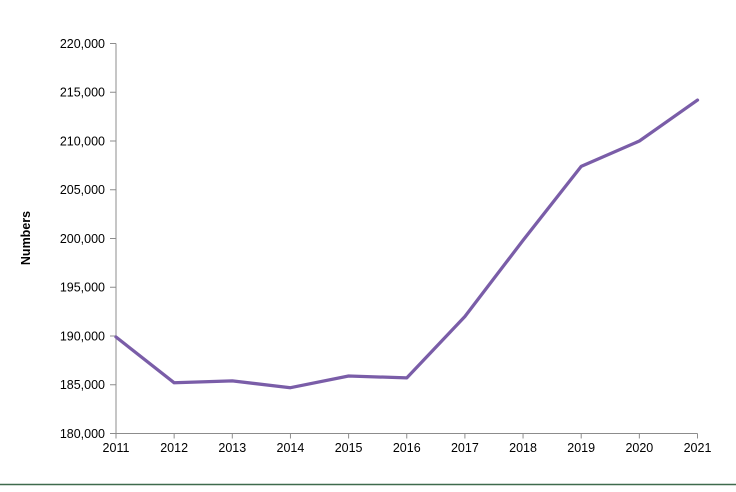 This screenshot has height=492, width=736. What do you see at coordinates (174, 448) in the screenshot?
I see `x-tick-label: 2012` at bounding box center [174, 448].